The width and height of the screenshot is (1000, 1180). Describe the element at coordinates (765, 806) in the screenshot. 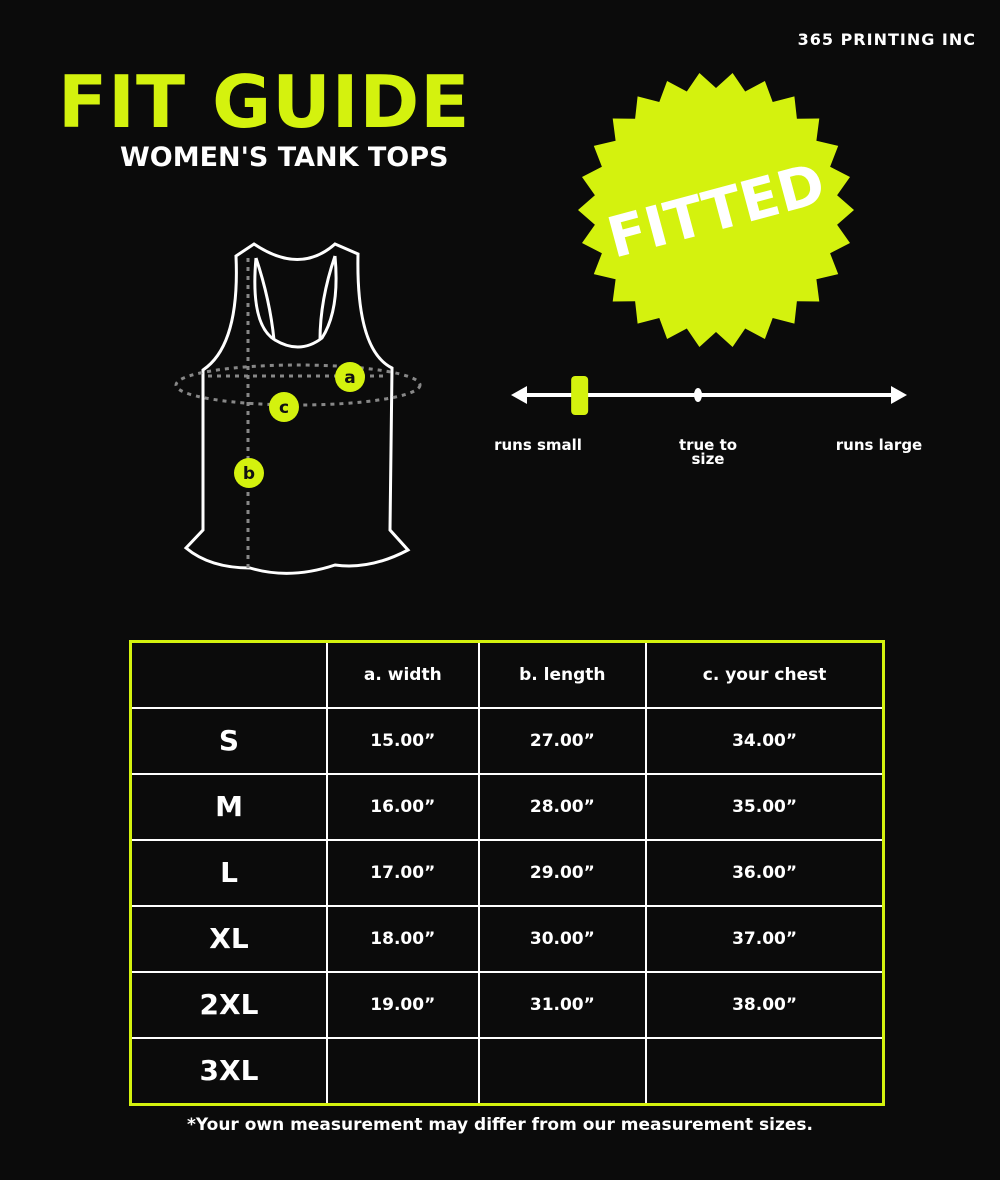

I see `chest-cell: 35.00”` at that location.